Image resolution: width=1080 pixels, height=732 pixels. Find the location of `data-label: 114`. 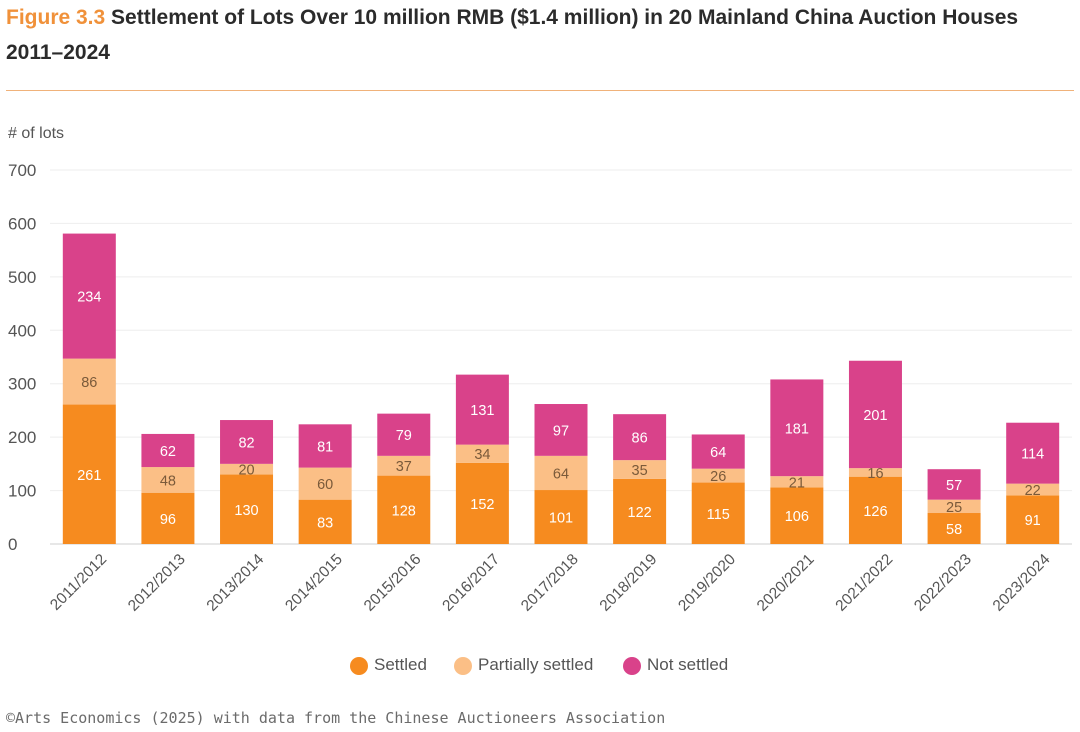

data-label: 114 is located at coordinates (1032, 455).